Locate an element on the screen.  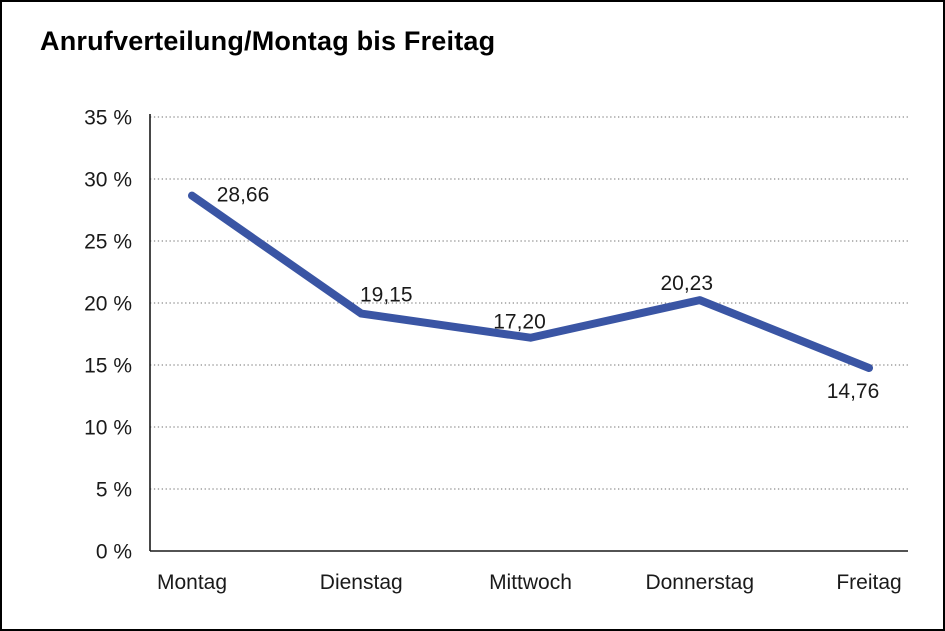
x-tick-label: Dienstag is located at coordinates (361, 582).